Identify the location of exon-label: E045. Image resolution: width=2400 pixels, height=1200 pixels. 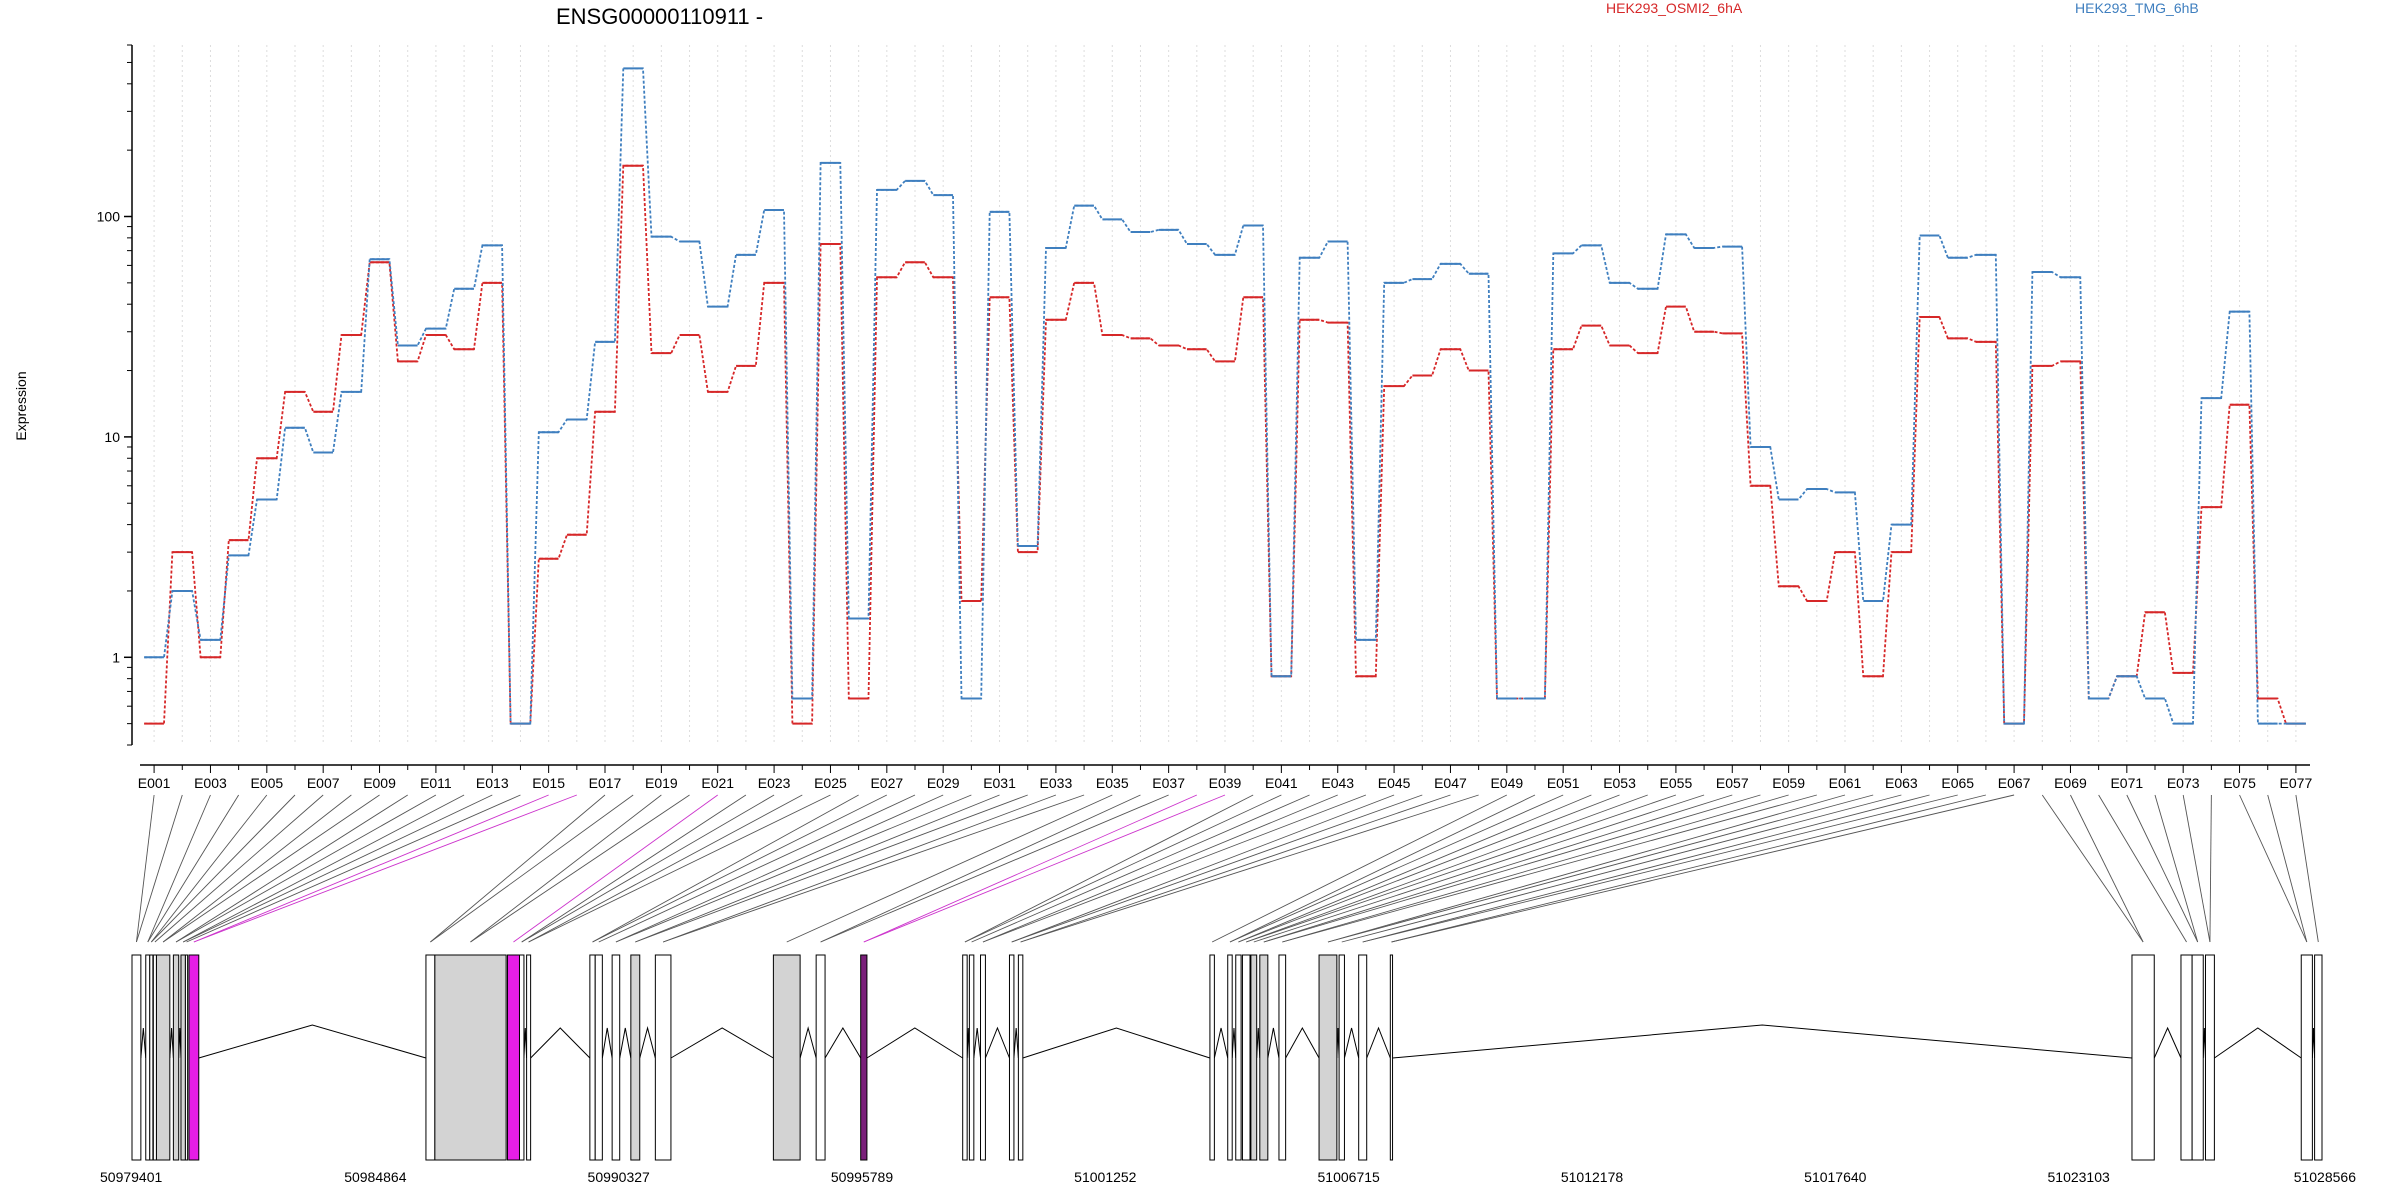
(1394, 783).